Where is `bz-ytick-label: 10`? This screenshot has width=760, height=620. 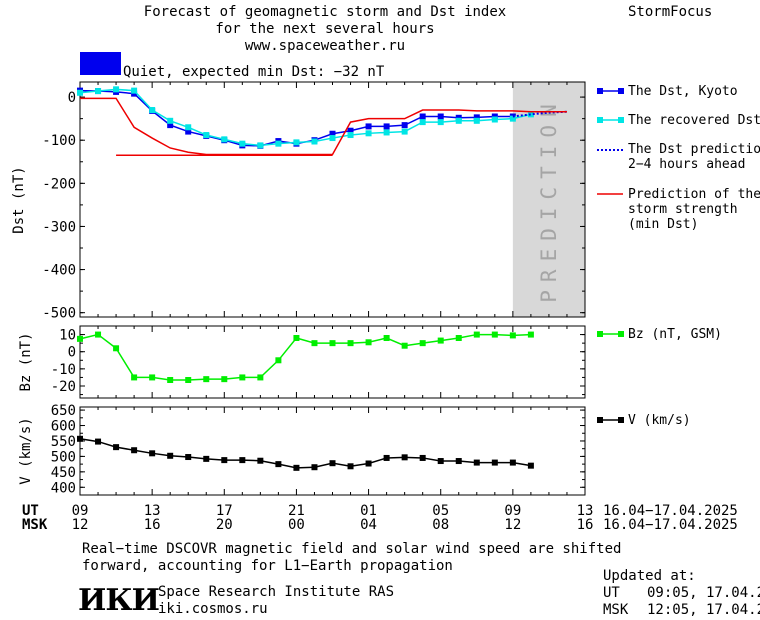
bz-ytick-label: 10 is located at coordinates (67, 336).